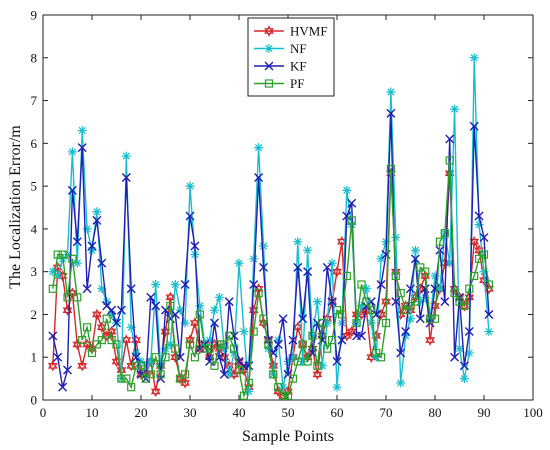 Image resolution: width=550 pixels, height=450 pixels. Describe the element at coordinates (297, 83) in the screenshot. I see `legend-label-pf: PF` at that location.